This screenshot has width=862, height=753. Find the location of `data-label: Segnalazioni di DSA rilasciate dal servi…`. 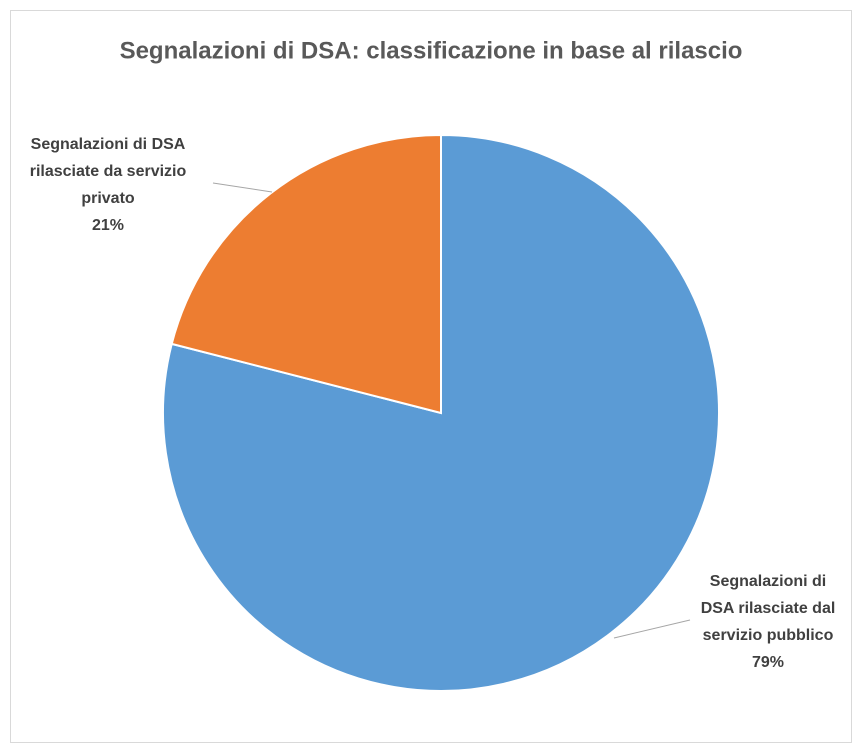

data-label: Segnalazioni di DSA rilasciate dal servi… is located at coordinates (768, 622).